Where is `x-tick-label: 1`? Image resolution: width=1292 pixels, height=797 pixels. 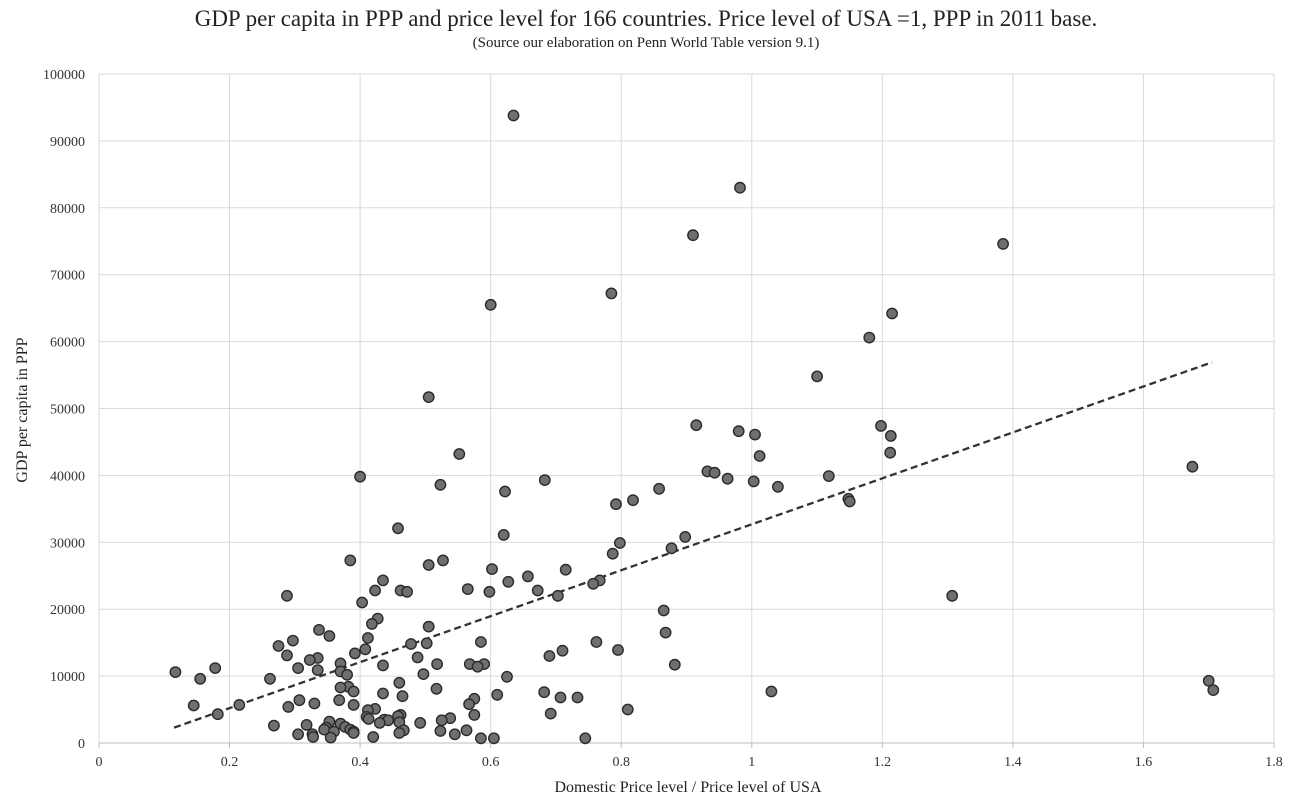
x-tick-label: 1 is located at coordinates (751, 762).